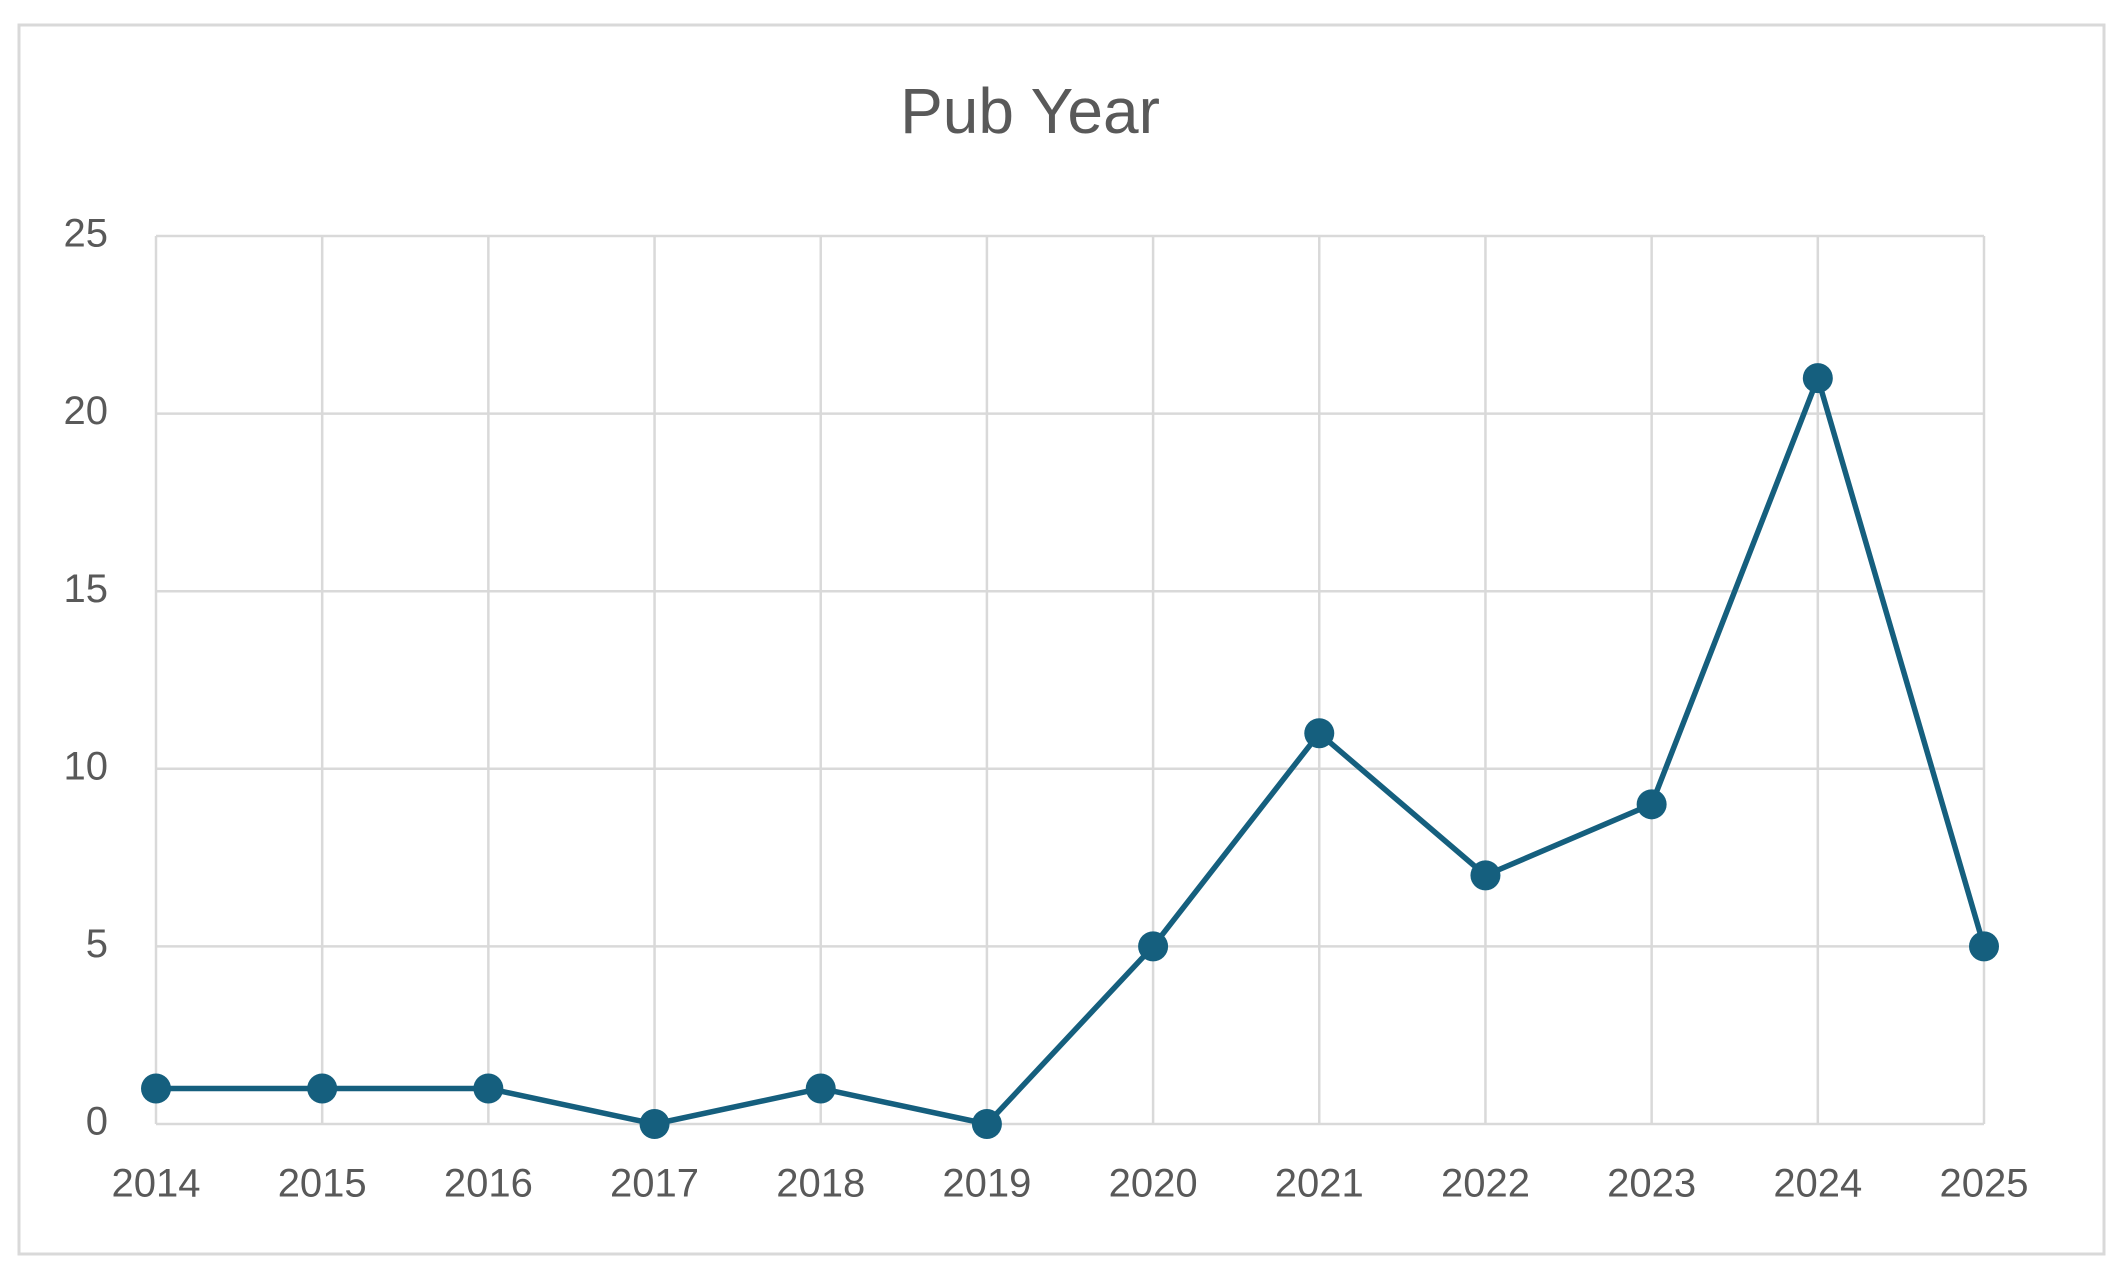  Describe the element at coordinates (986, 1184) in the screenshot. I see `x-tick-label: 2019` at that location.